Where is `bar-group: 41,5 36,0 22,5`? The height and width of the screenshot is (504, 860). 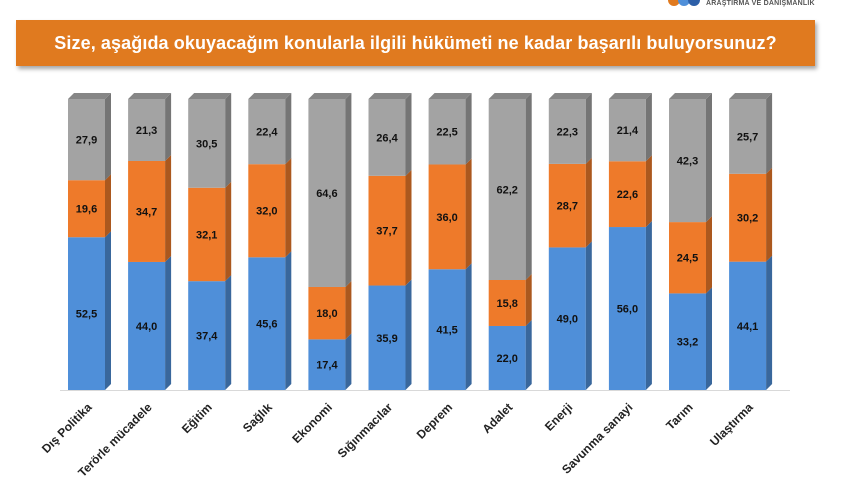
bar-group: 41,5 36,0 22,5 is located at coordinates (450, 241).